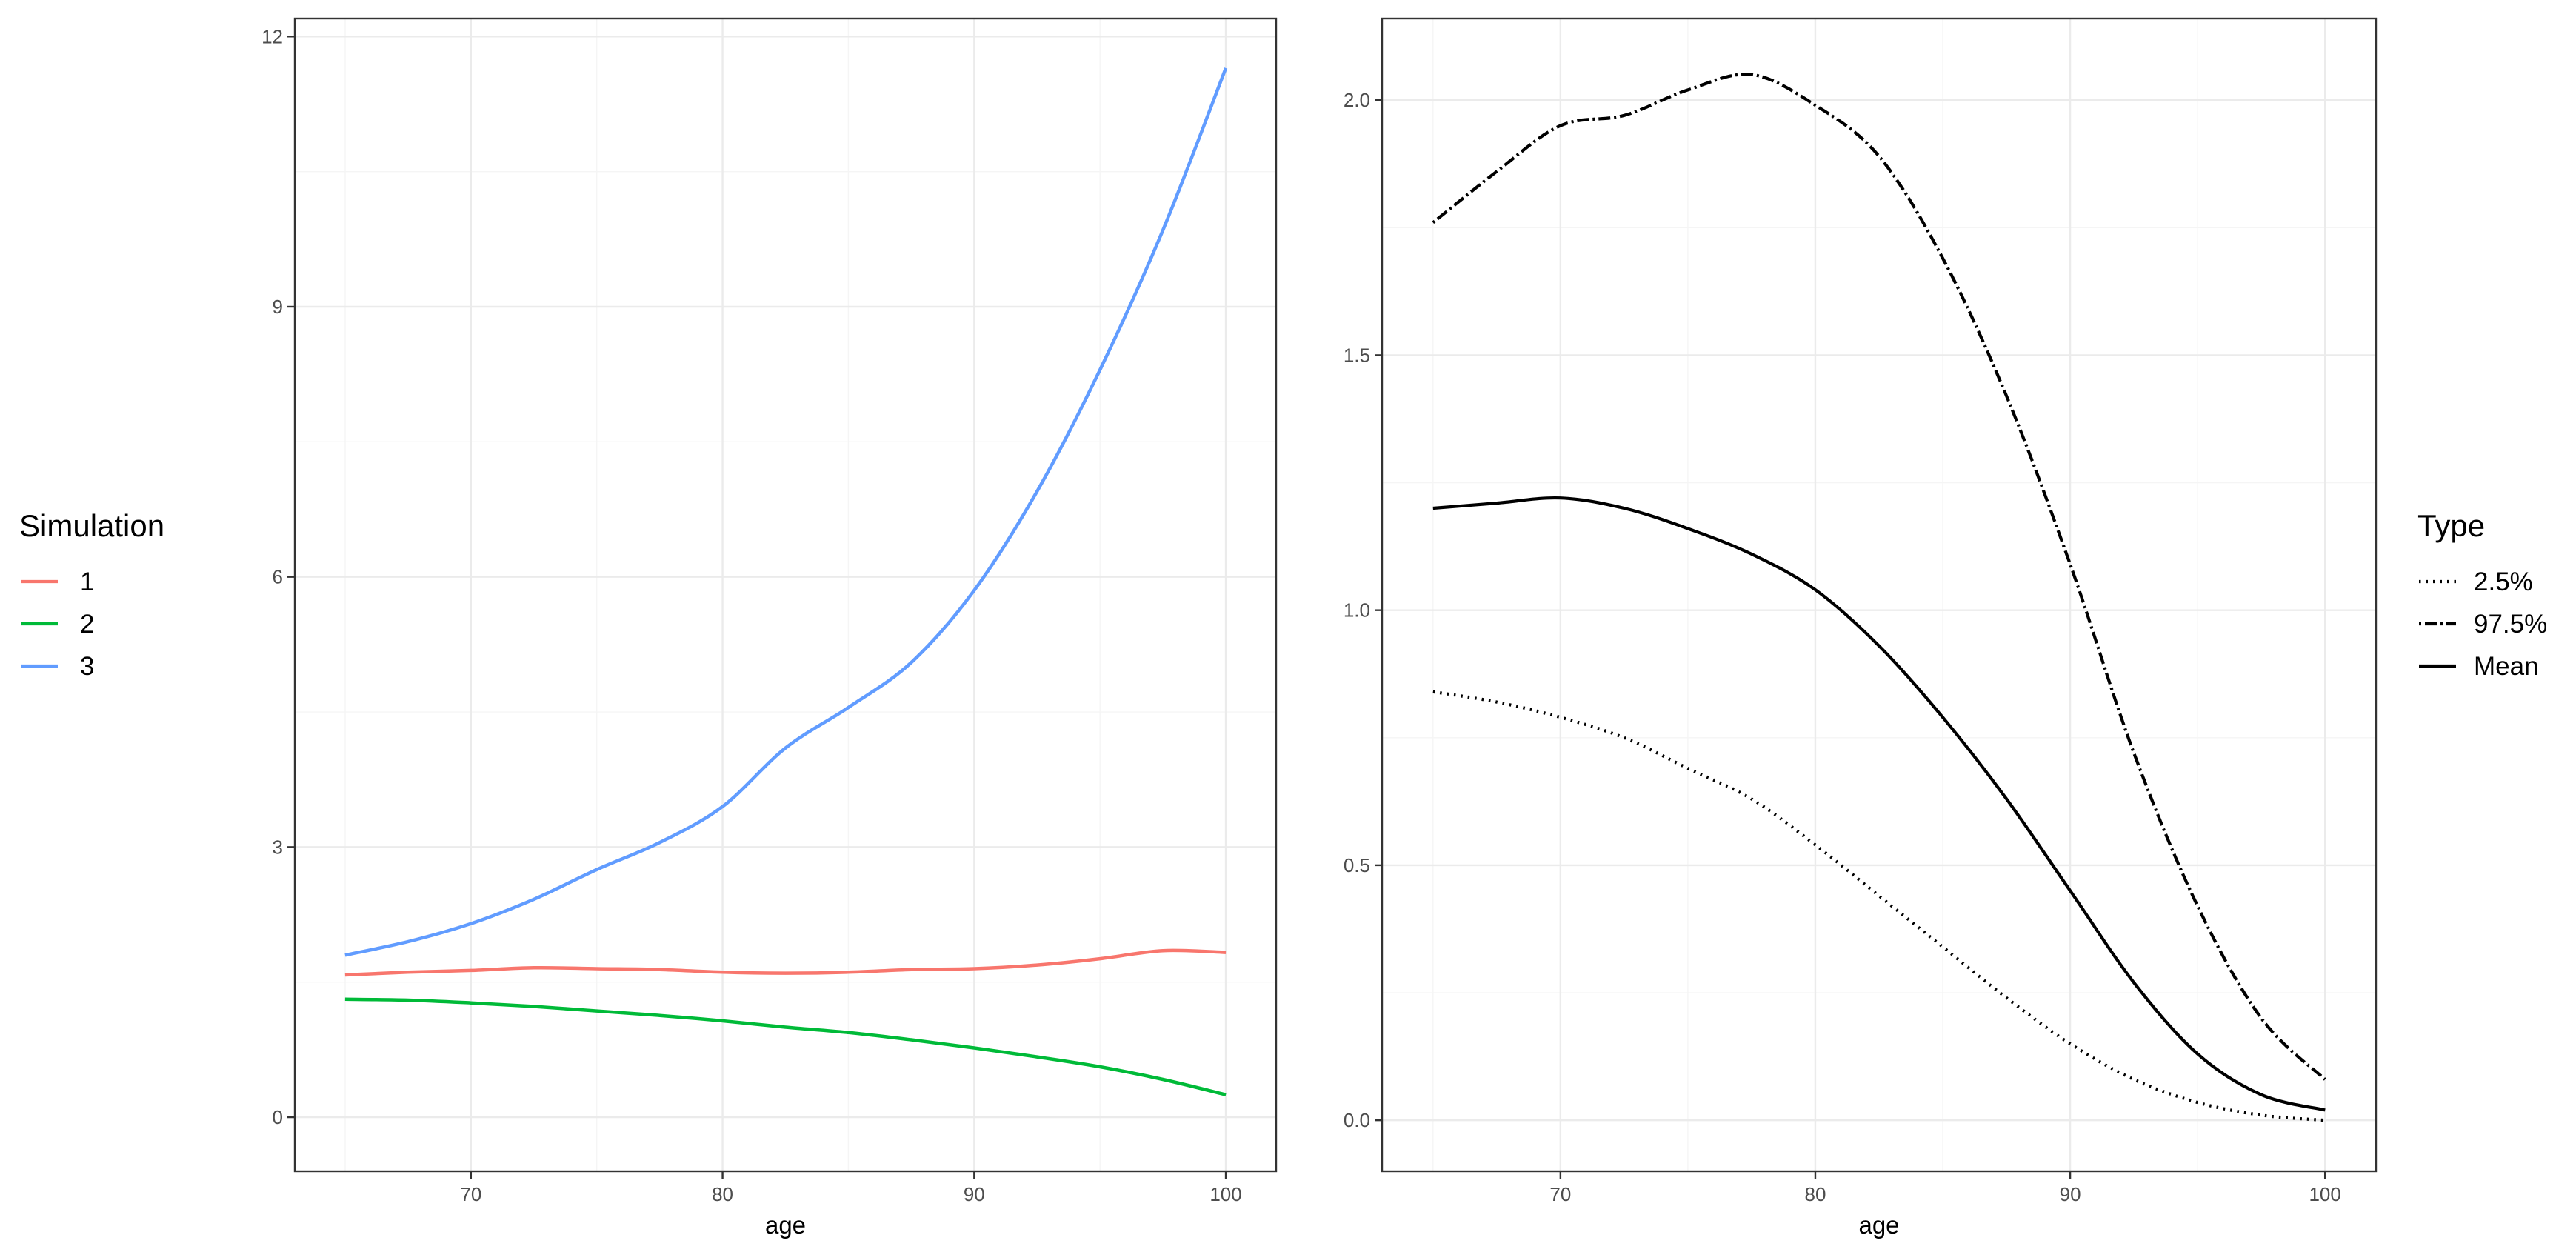  I want to click on type-legend: Type 2.5% 97.5% Mean, so click(2482, 594).